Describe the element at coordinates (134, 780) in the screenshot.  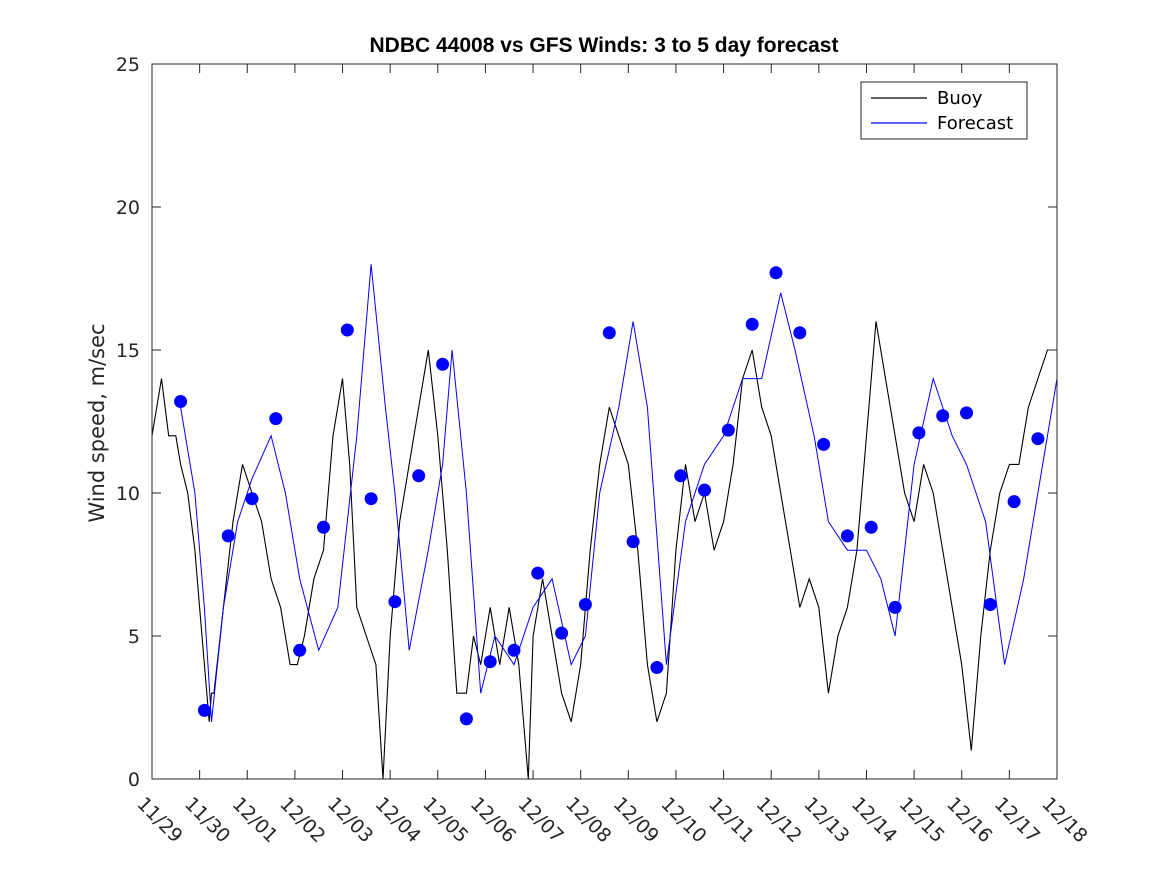
I see `y-tick-label: 0` at that location.